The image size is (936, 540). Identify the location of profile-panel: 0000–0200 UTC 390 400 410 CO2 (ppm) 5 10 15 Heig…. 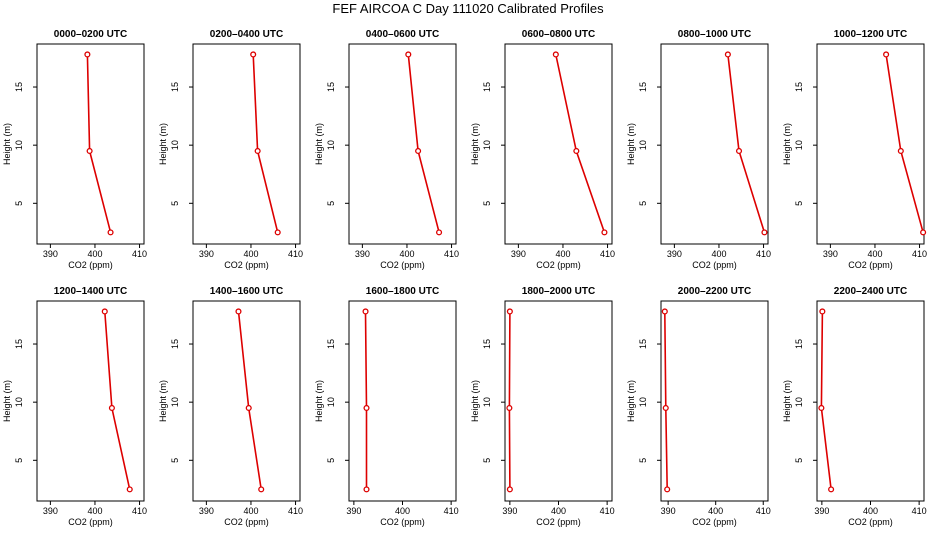
(74, 149).